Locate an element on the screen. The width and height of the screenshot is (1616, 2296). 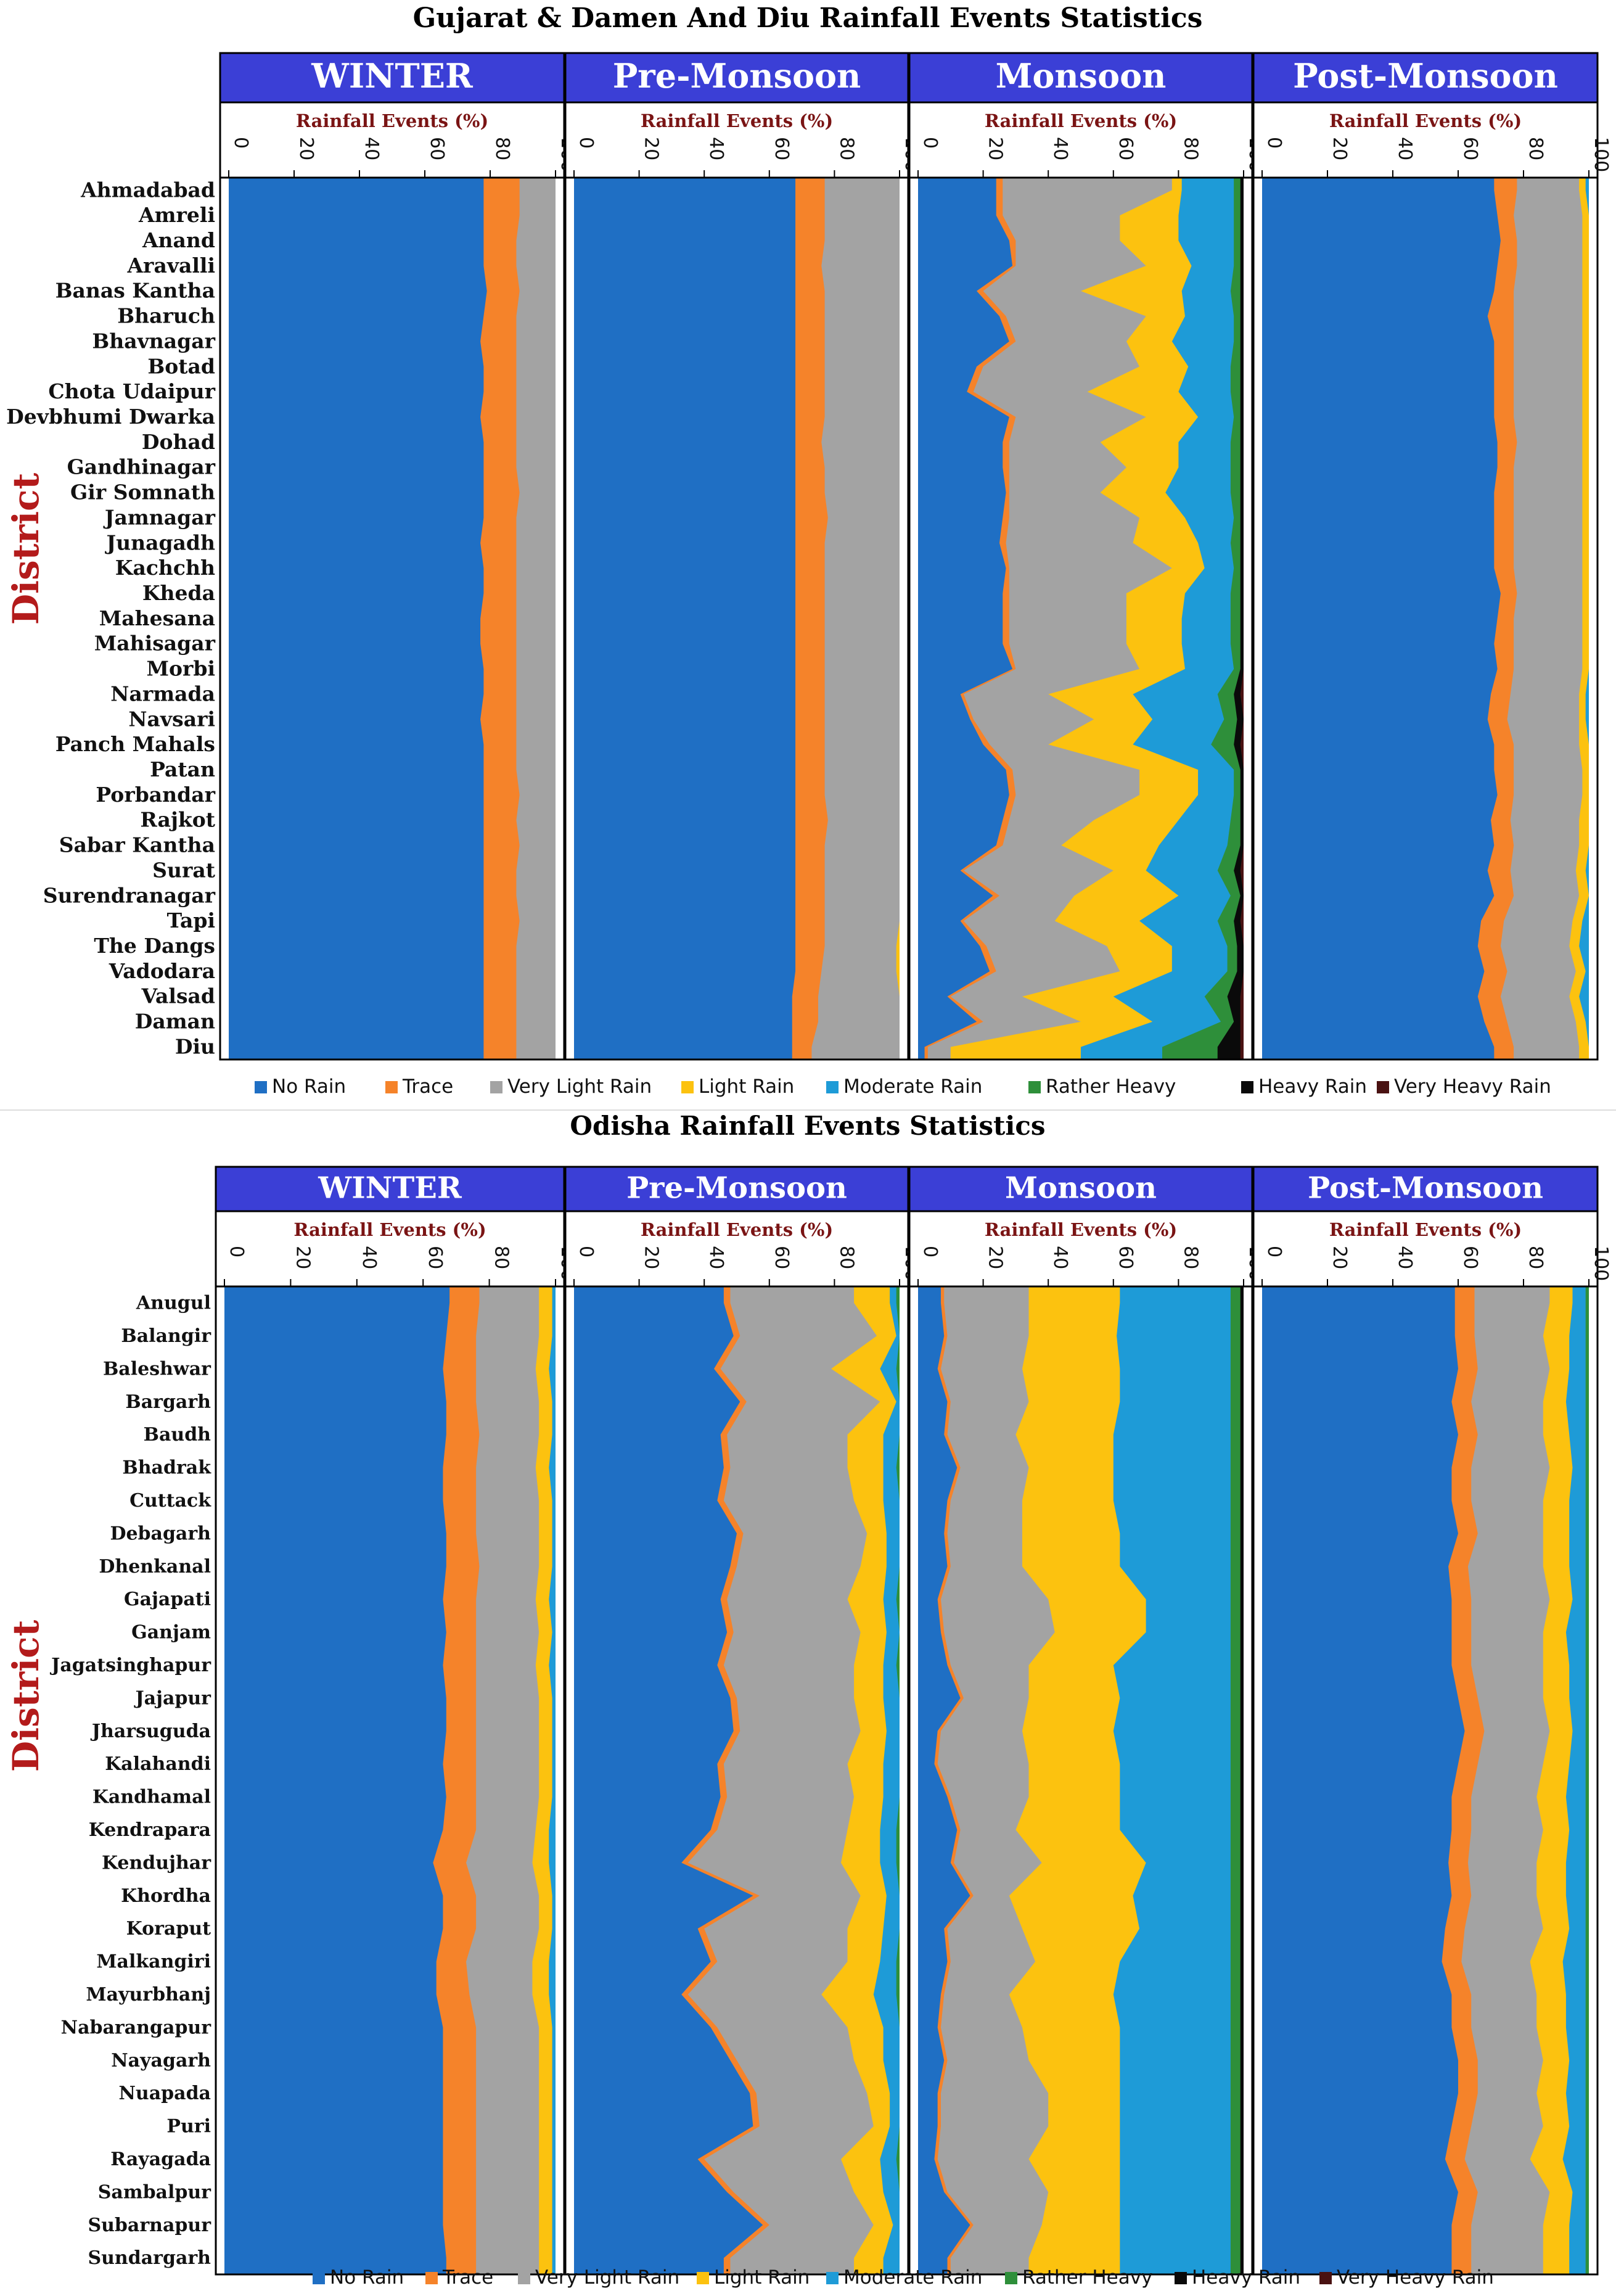
district-label: Bargarh is located at coordinates (168, 1402).